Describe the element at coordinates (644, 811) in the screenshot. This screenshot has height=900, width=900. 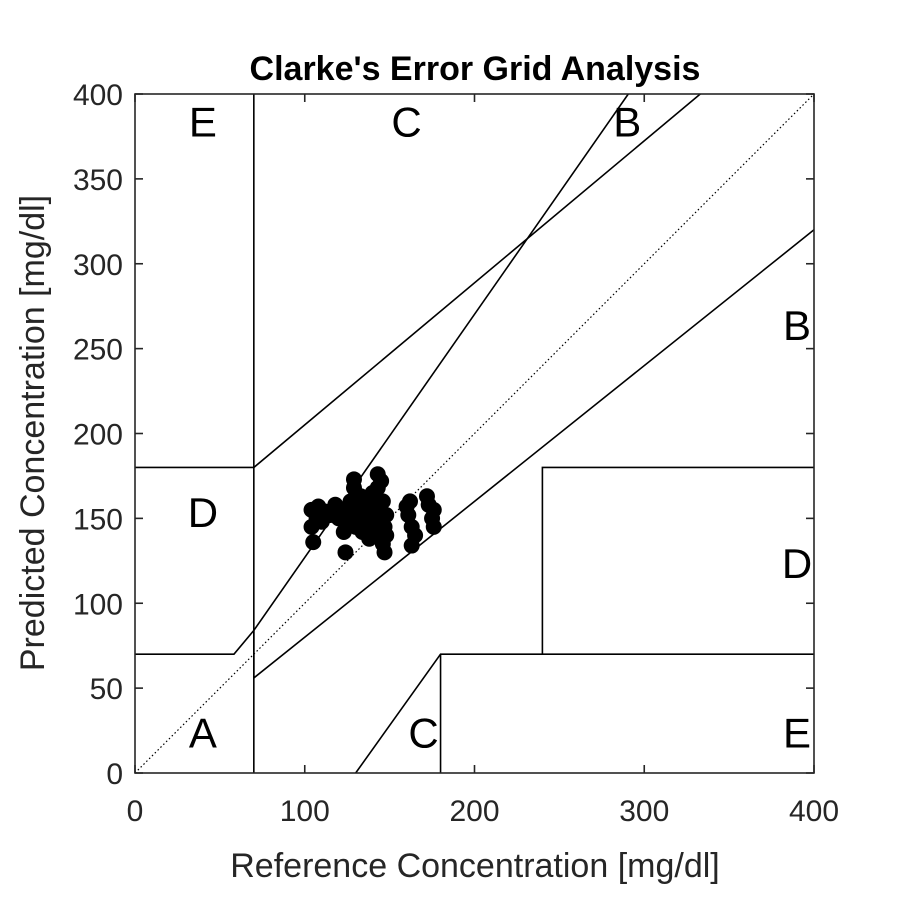
I see `x-tick-label: 300` at that location.